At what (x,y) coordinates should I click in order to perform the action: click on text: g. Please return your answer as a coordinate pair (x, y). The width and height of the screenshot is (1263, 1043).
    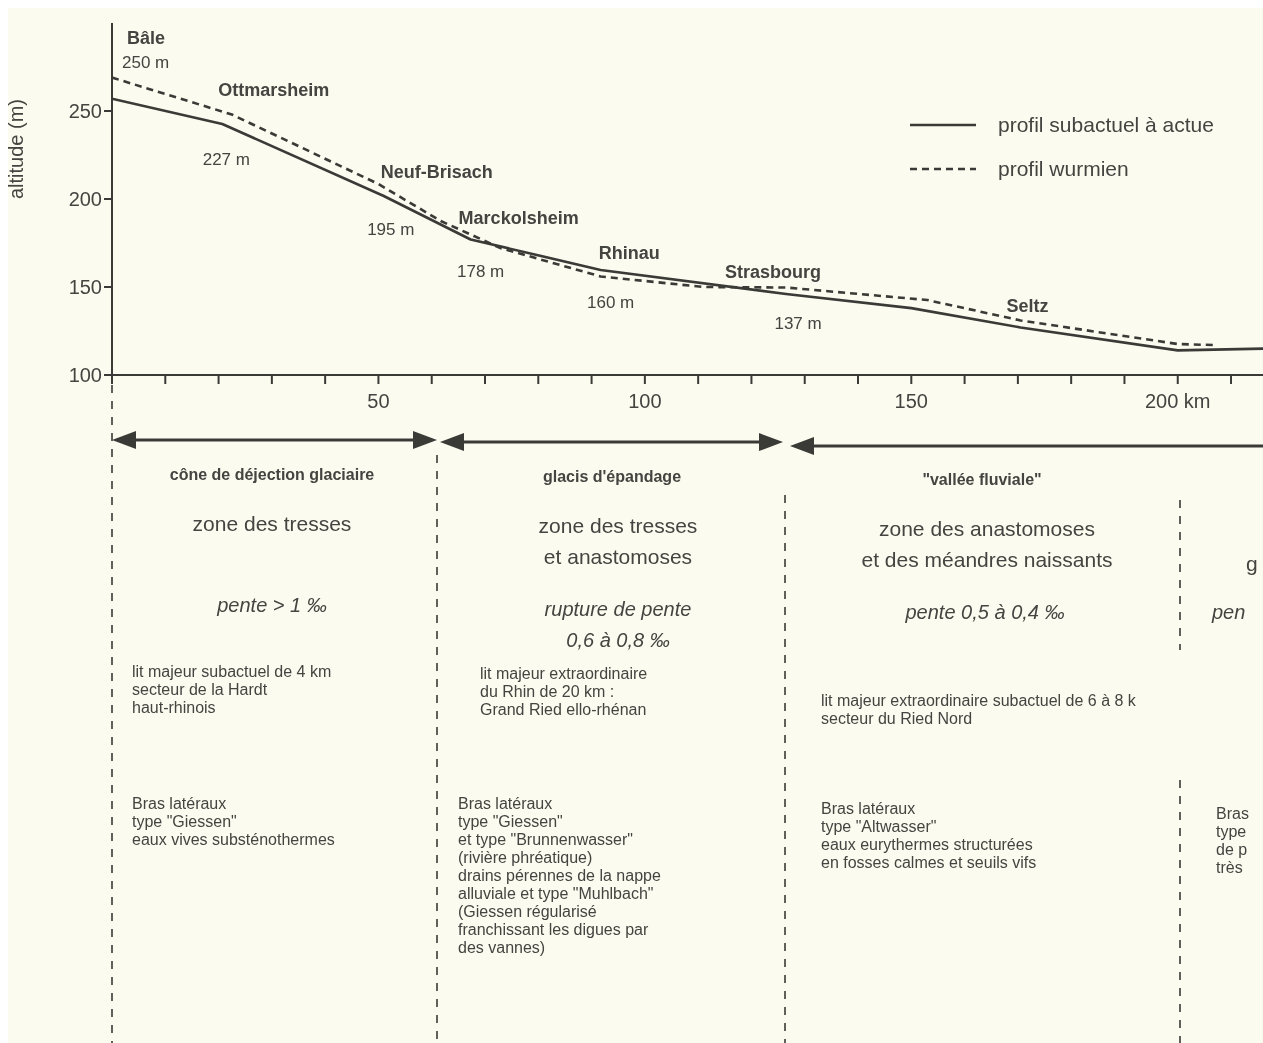
    Looking at the image, I should click on (1252, 564).